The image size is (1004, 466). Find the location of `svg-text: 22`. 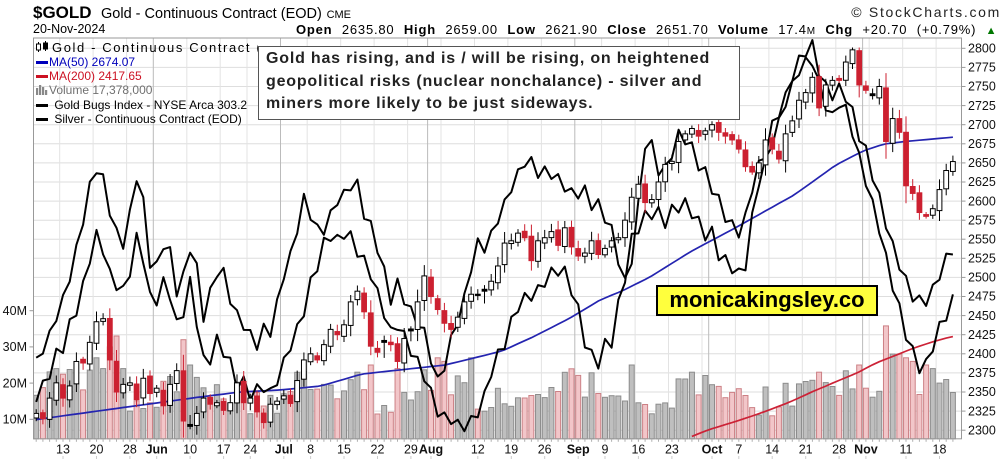

svg-text: 22 is located at coordinates (378, 450).